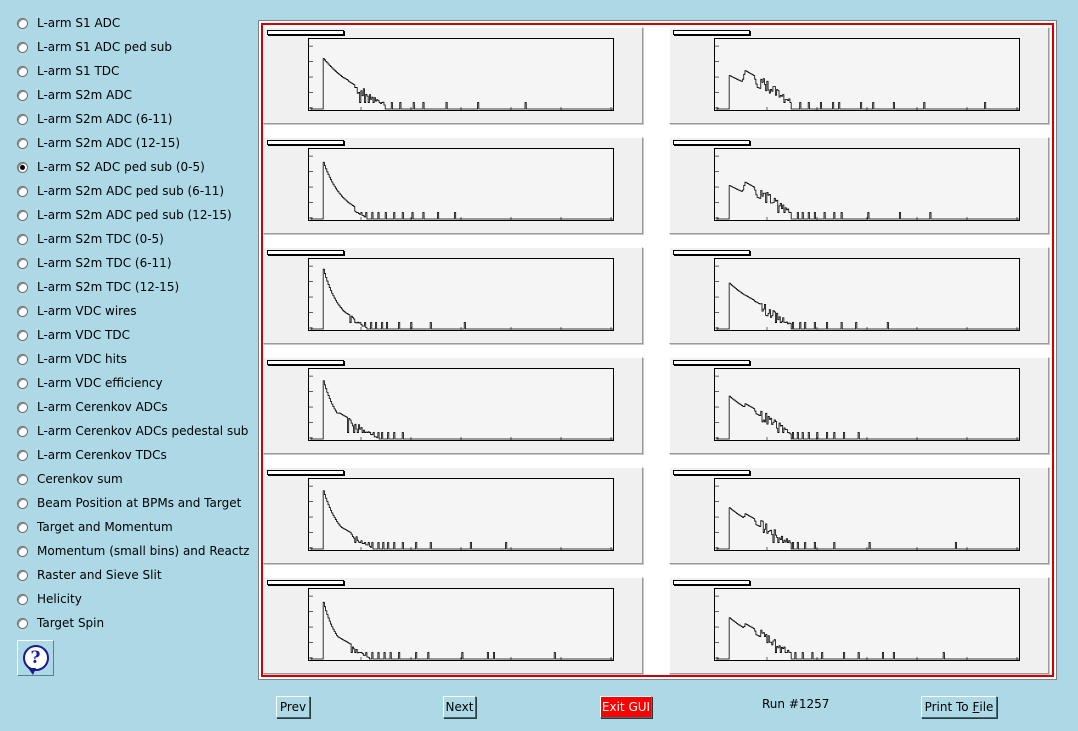 This screenshot has width=1078, height=731. Describe the element at coordinates (129, 503) in the screenshot. I see `sidebar-radio-item: Beam Position at BPMs and Target` at that location.